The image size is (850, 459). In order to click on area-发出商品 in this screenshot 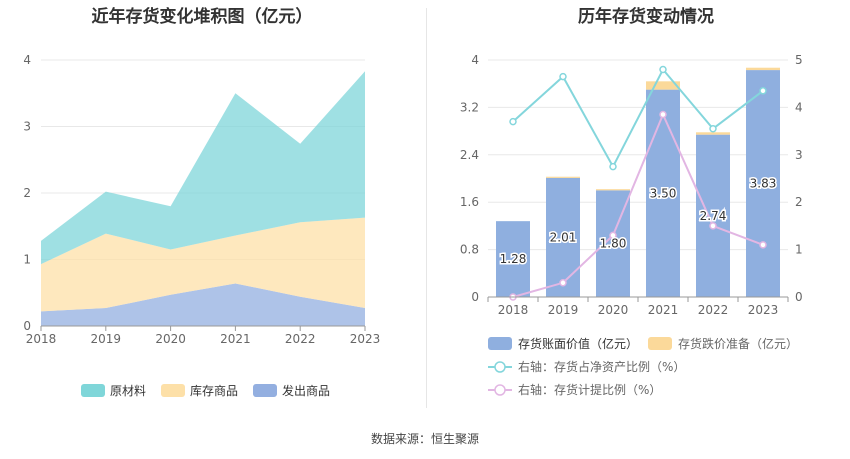, I will do `click(203, 304)`.